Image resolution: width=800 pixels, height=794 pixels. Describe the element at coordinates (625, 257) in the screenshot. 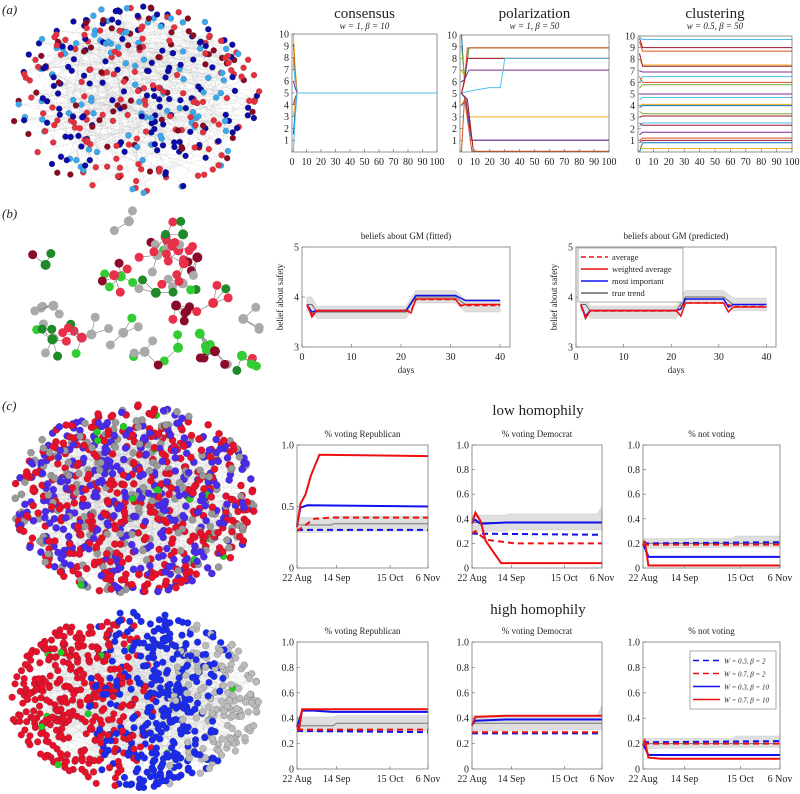

I see `legend-label: average` at that location.